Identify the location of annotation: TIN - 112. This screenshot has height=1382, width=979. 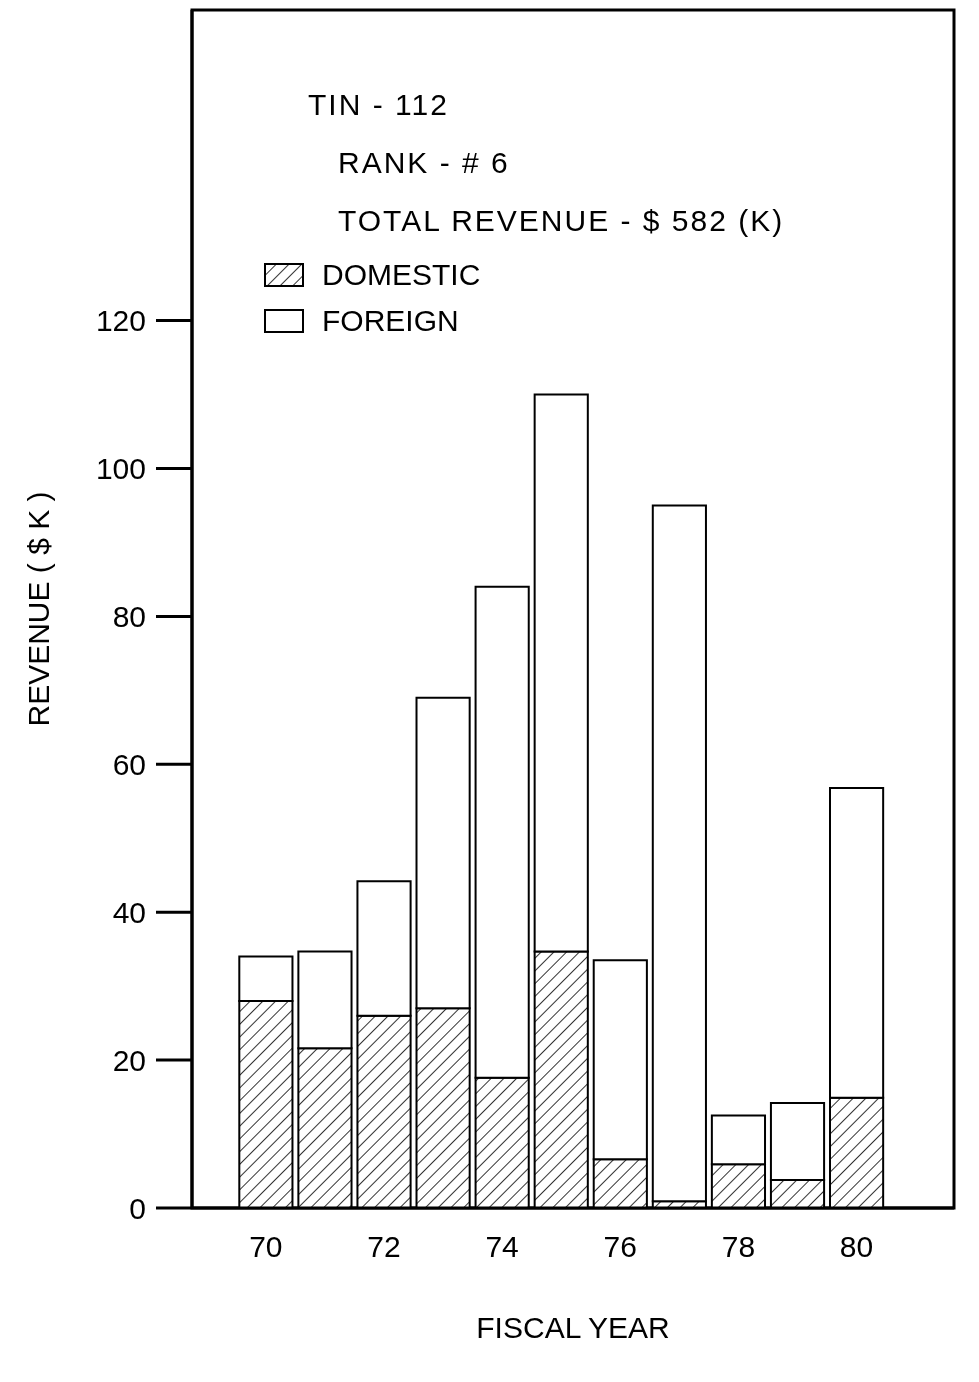
(378, 105).